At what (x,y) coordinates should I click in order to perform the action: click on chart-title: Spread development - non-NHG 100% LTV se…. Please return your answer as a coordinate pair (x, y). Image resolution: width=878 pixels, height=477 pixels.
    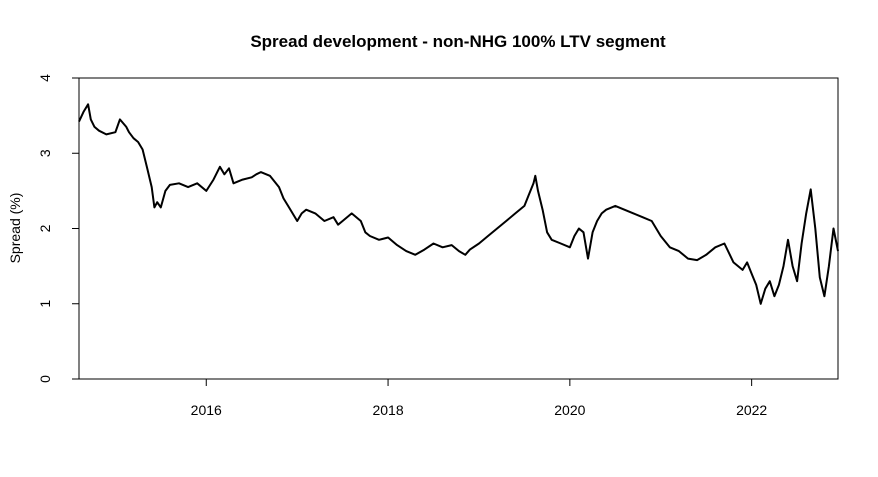
    Looking at the image, I should click on (458, 41).